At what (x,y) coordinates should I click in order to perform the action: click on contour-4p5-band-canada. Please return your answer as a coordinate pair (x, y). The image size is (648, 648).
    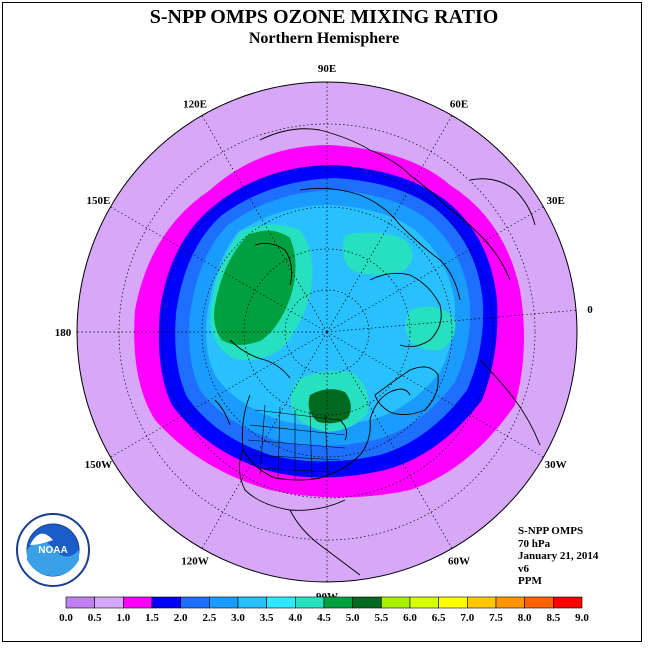
    Looking at the image, I should click on (329, 406).